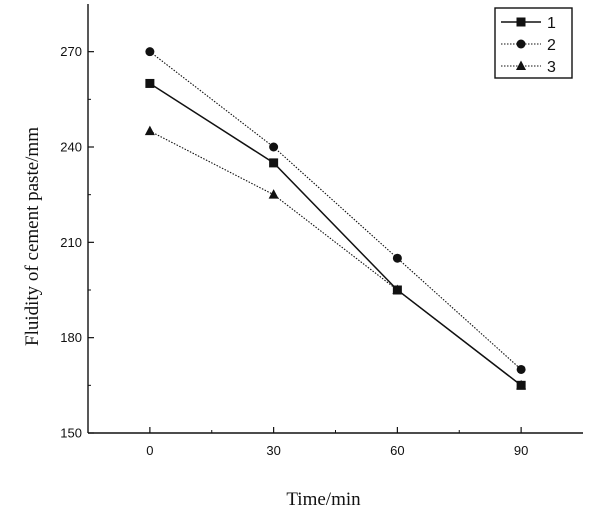 Image resolution: width=591 pixels, height=519 pixels. I want to click on x-tick-label: 0, so click(149, 450).